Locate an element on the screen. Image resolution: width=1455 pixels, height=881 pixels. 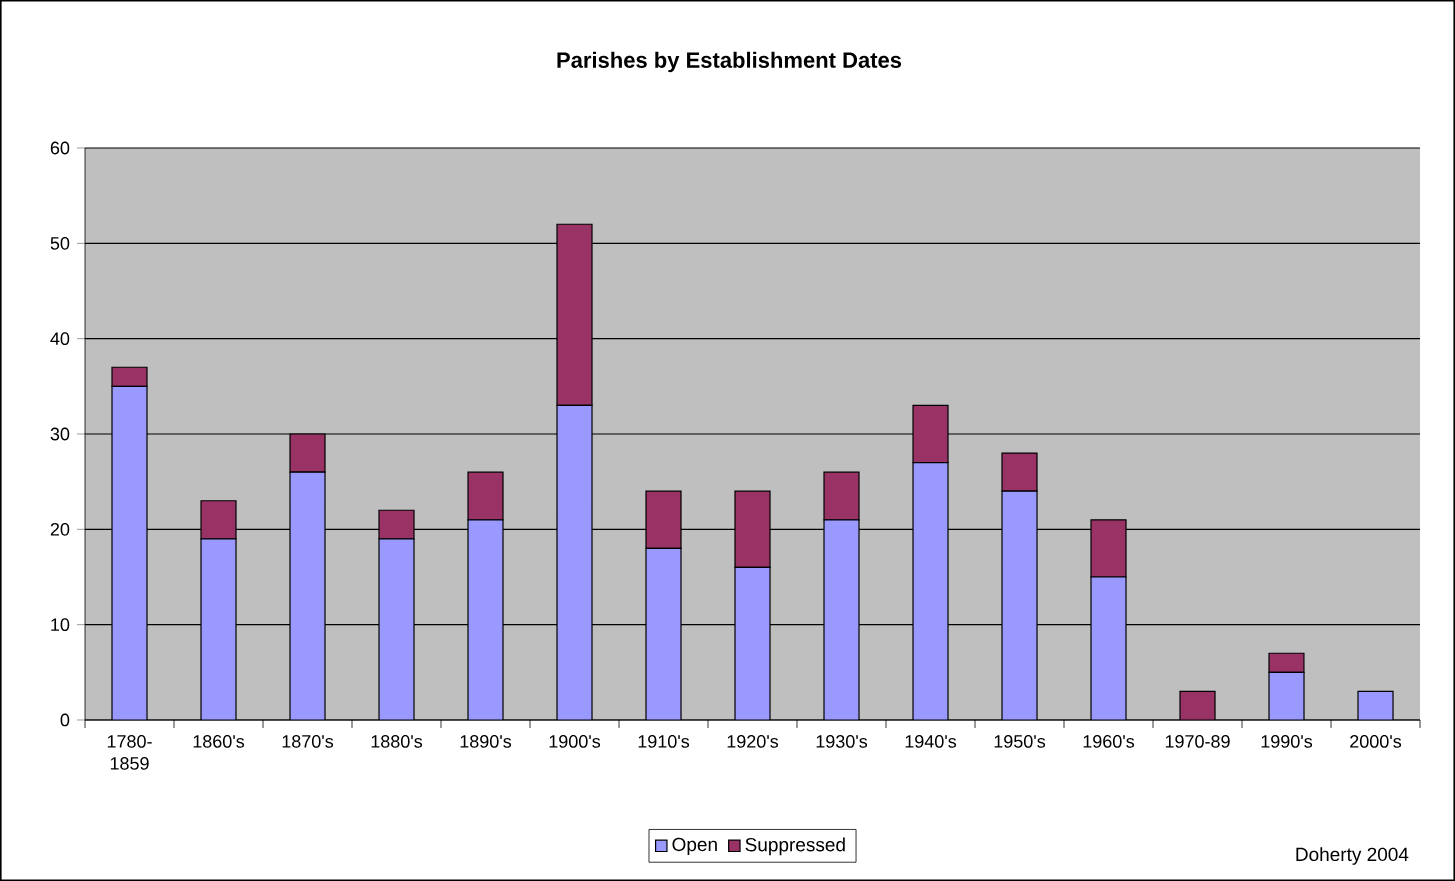
y-tick-label: 60 is located at coordinates (60, 148).